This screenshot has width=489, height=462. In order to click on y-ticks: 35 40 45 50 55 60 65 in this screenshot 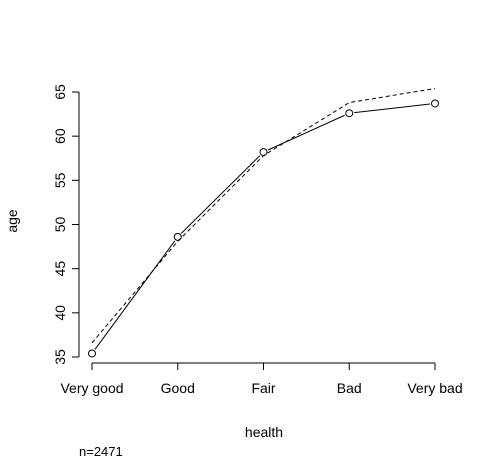, I will do `click(65, 224)`.